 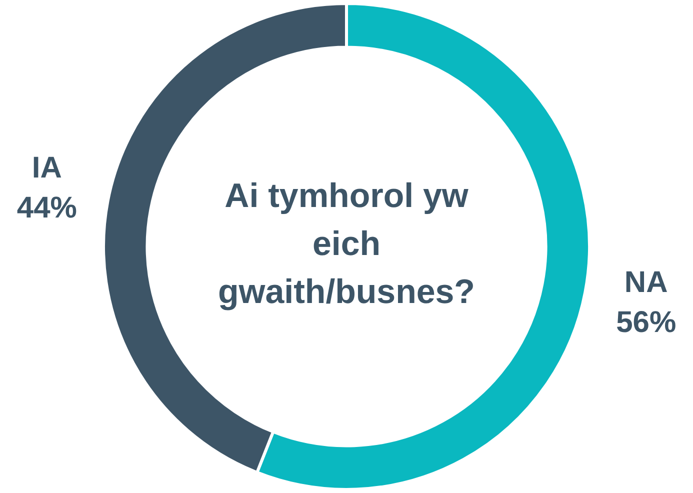 I want to click on data-label: 56%, so click(x=646, y=322).